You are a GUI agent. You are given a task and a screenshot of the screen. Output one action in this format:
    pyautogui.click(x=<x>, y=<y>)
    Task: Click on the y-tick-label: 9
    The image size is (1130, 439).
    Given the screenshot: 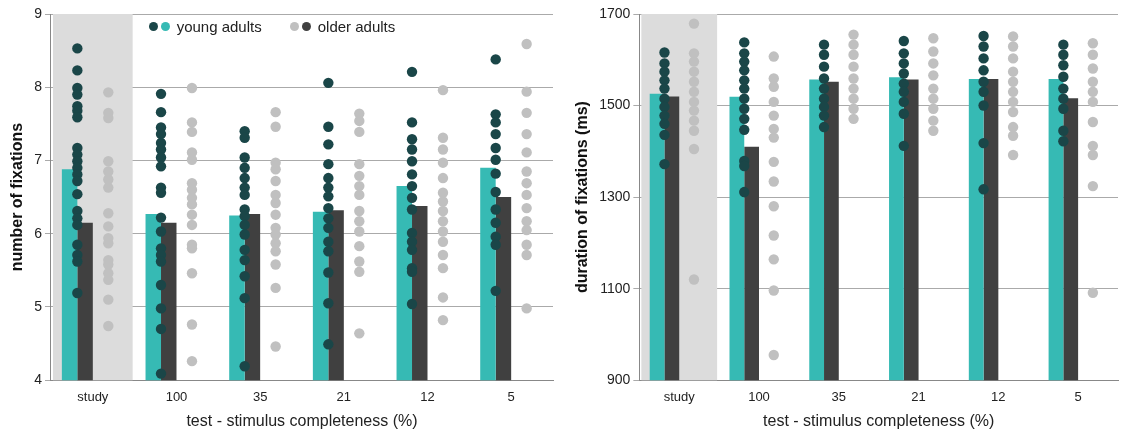 What is the action you would take?
    pyautogui.click(x=38, y=12)
    